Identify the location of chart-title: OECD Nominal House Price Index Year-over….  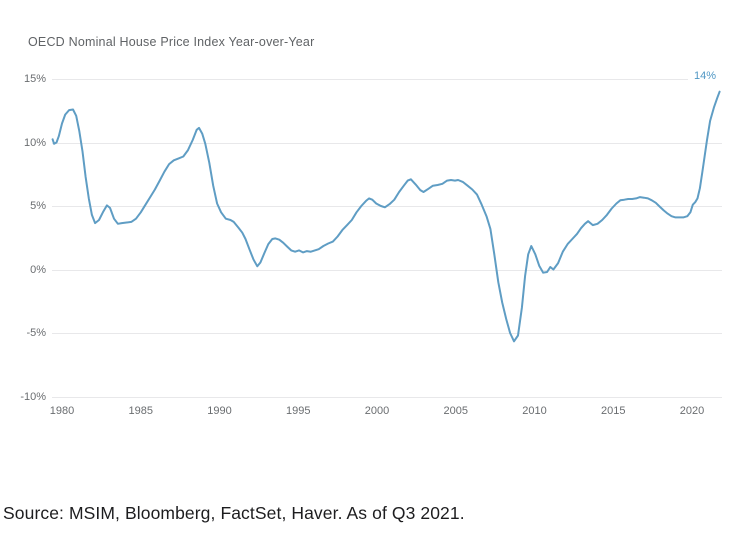
(171, 42).